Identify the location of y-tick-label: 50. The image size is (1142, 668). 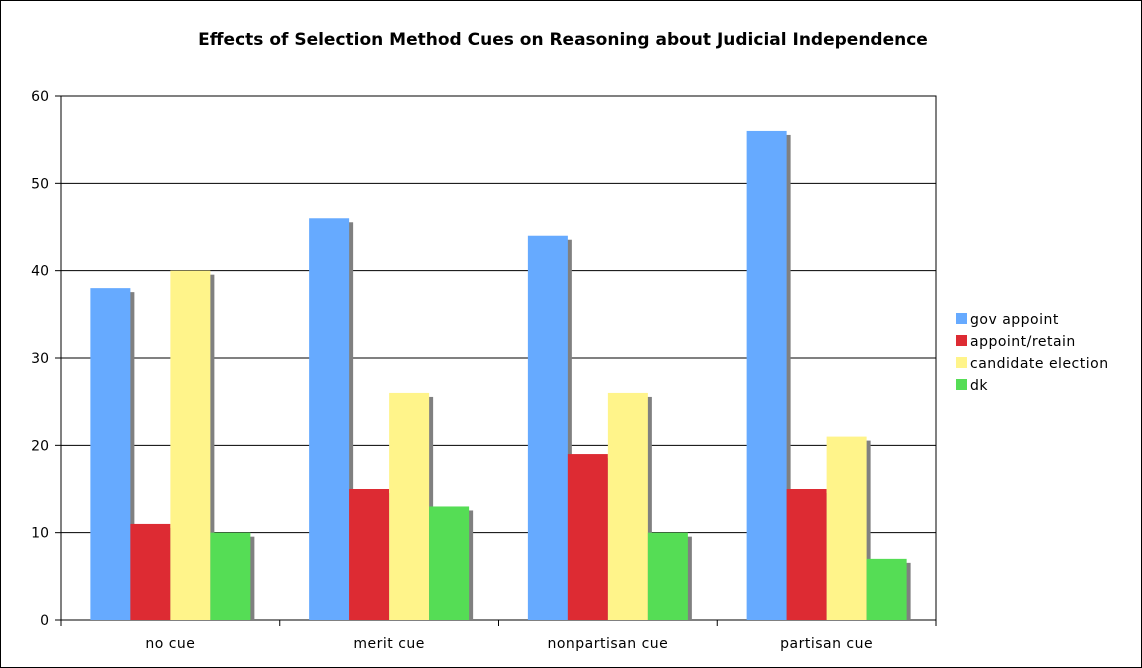
(40, 184).